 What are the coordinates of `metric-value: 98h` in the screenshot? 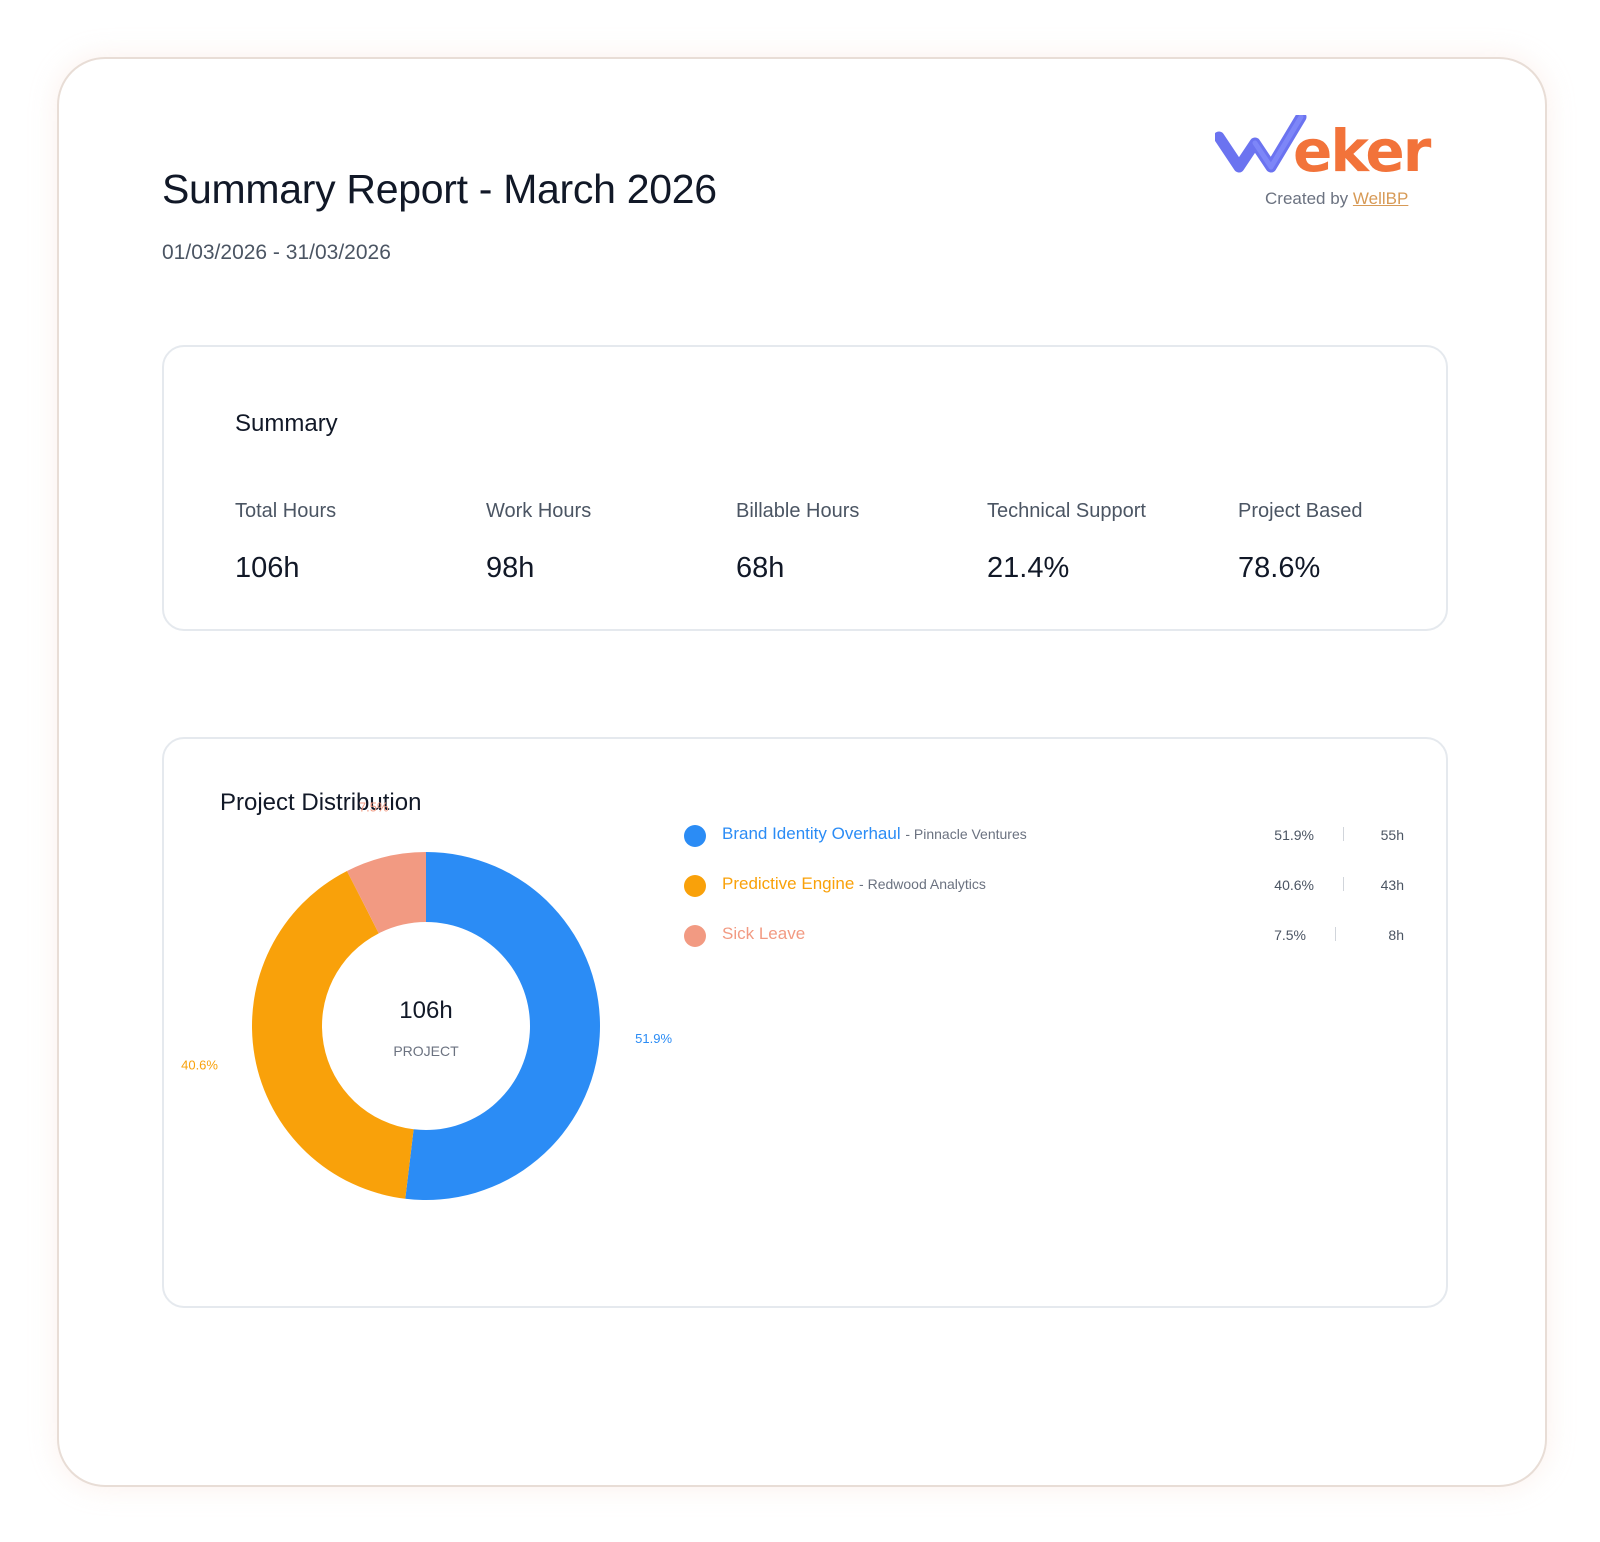 It's located at (510, 568).